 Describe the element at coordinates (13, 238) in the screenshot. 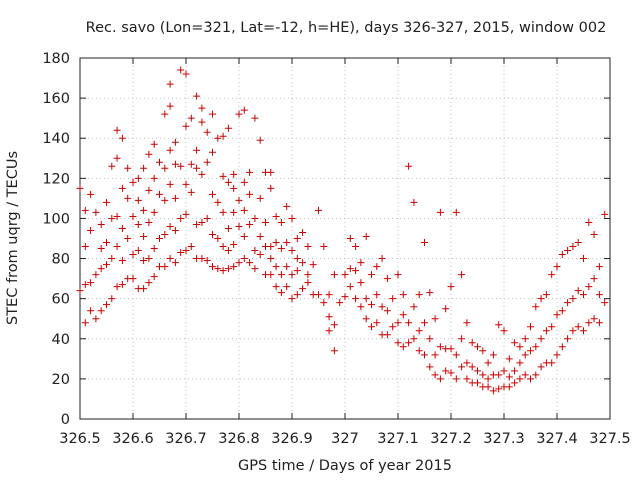

I see `y-axis-label: STEC from uqrg / TECUs` at that location.